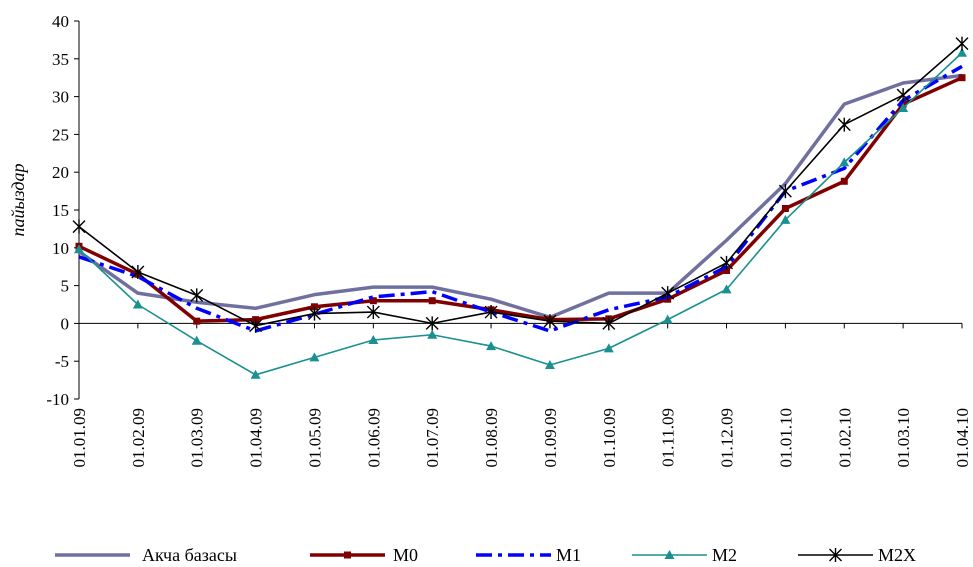 Image resolution: width=973 pixels, height=567 pixels. I want to click on x-tick-label: 01.12.09, so click(727, 438).